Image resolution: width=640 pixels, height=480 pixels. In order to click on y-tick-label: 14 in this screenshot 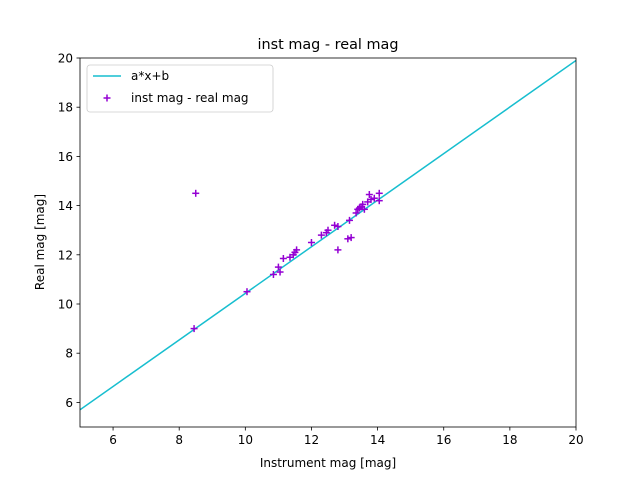, I will do `click(65, 206)`.